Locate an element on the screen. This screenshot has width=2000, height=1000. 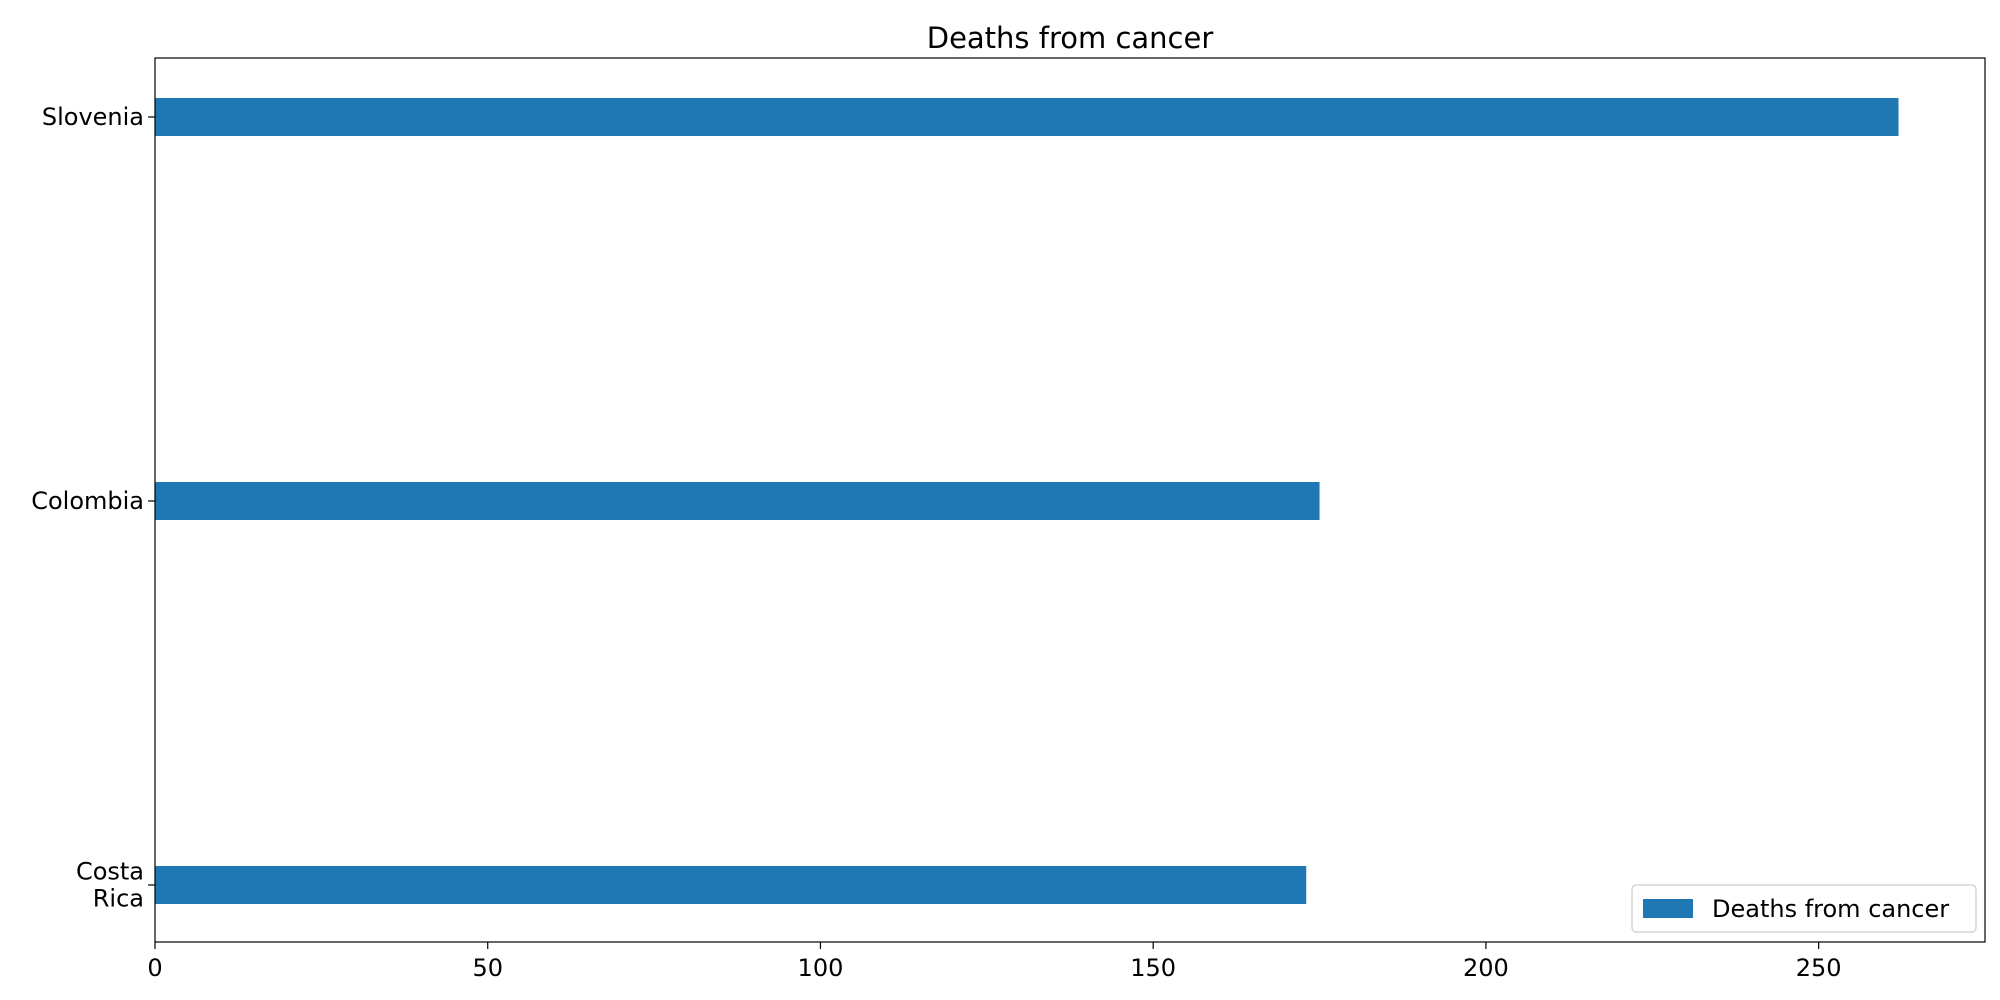
y-axis: Costa Rica Colombia Slovenia is located at coordinates (93, 508).